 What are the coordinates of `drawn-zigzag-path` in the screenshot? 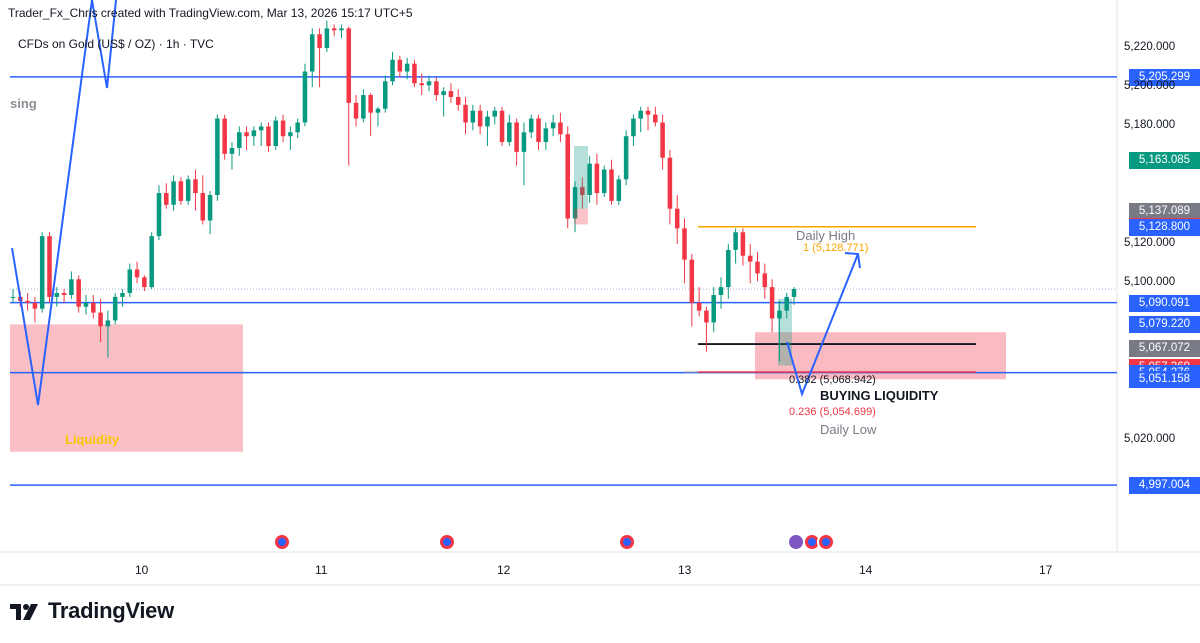 It's located at (64, 203).